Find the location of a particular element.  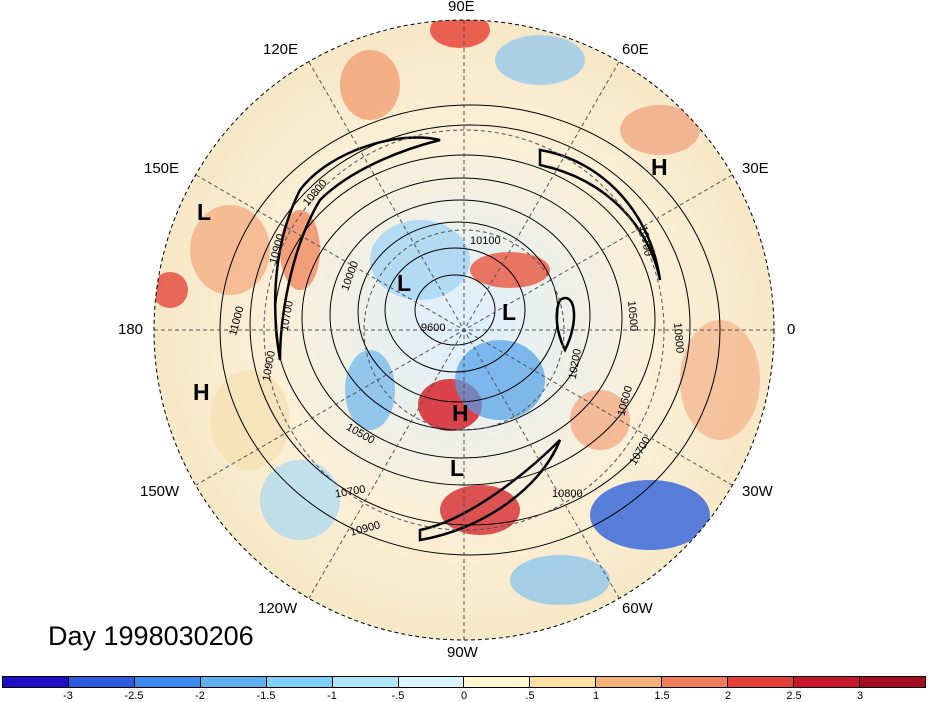

colorbar-tick-label: 2 is located at coordinates (728, 696).